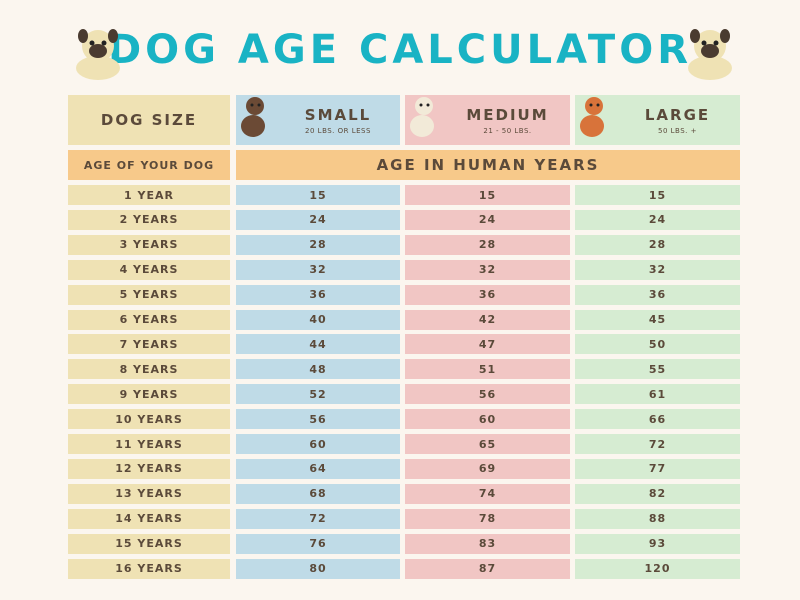 This screenshot has height=600, width=800. I want to click on human-age-cell: 44, so click(318, 344).